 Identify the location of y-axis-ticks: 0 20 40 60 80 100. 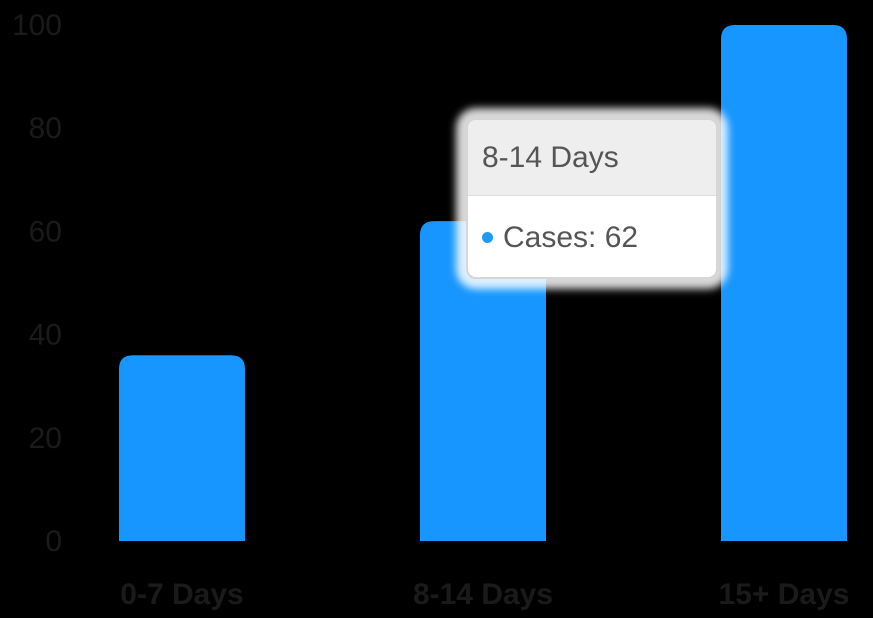
(37, 283).